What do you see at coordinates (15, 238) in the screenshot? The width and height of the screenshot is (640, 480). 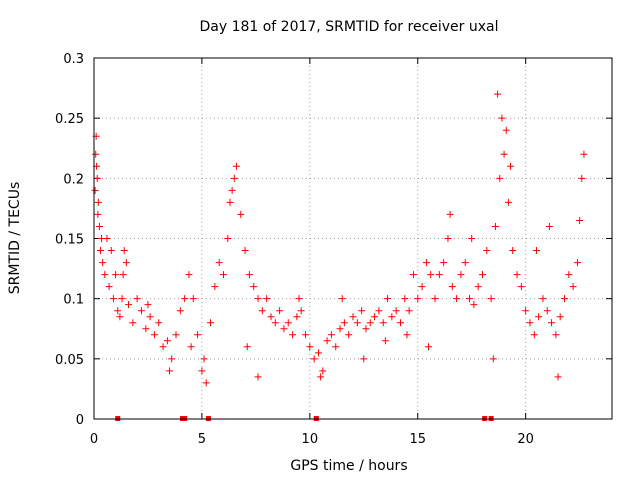 I see `y-axis-label: SRMTID / TECUs` at bounding box center [15, 238].